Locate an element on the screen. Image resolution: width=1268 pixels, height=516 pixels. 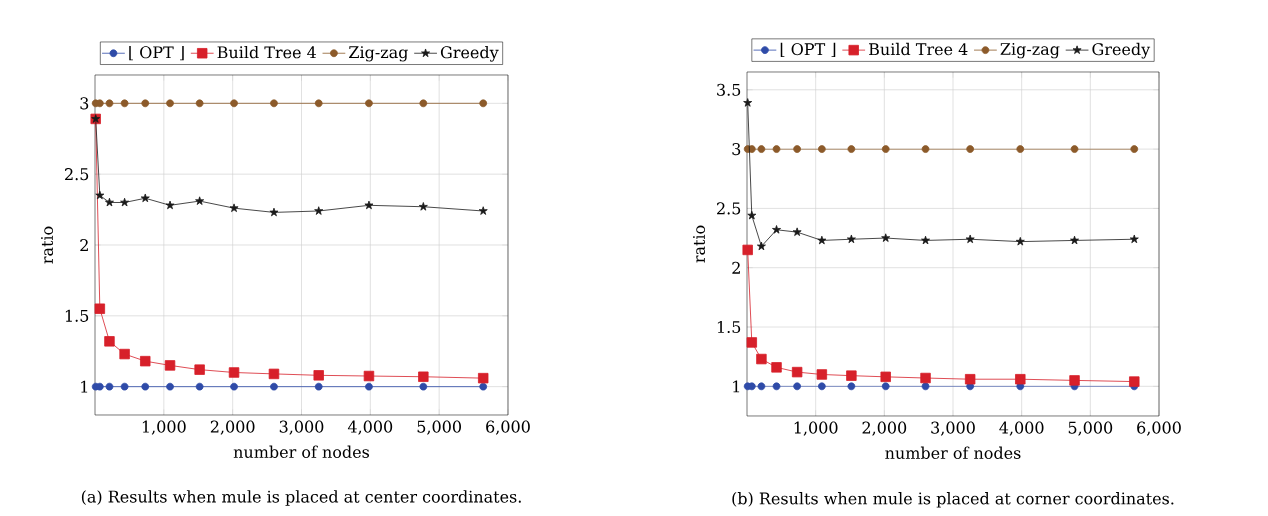
y-tick-label: 3.5 is located at coordinates (729, 89).